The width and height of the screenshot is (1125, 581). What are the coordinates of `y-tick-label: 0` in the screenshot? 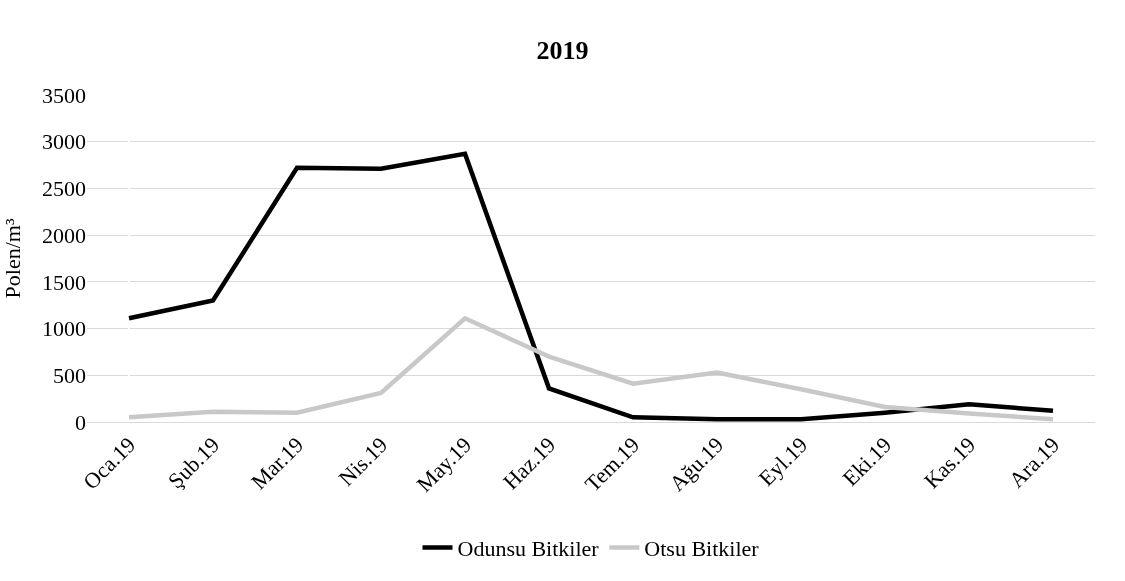 It's located at (80, 422).